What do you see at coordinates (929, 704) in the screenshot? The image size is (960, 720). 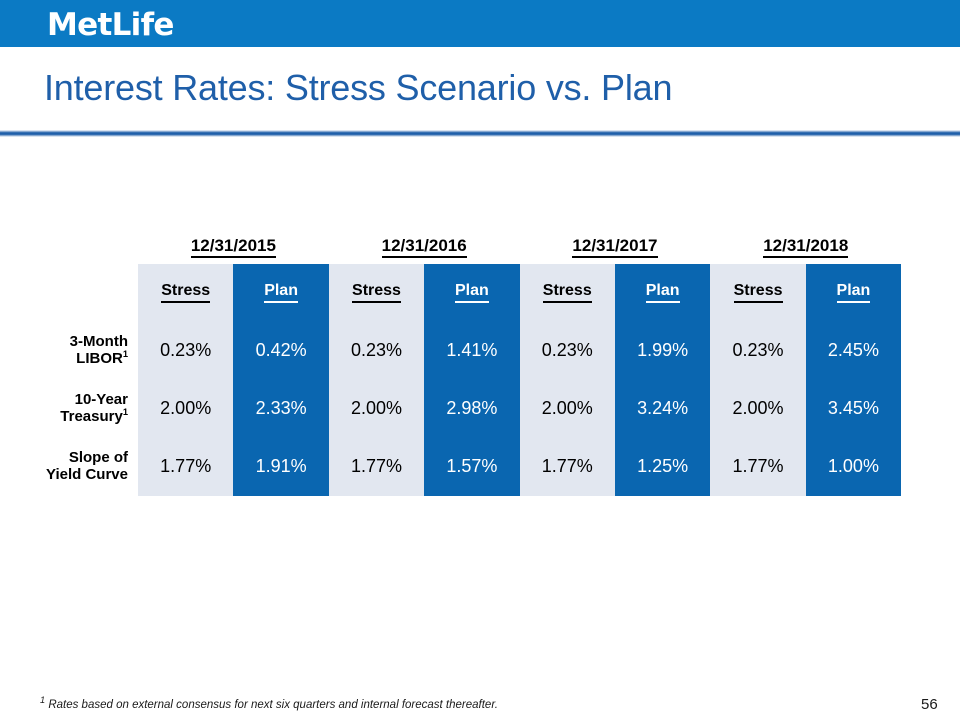 I see `page-number: 56` at bounding box center [929, 704].